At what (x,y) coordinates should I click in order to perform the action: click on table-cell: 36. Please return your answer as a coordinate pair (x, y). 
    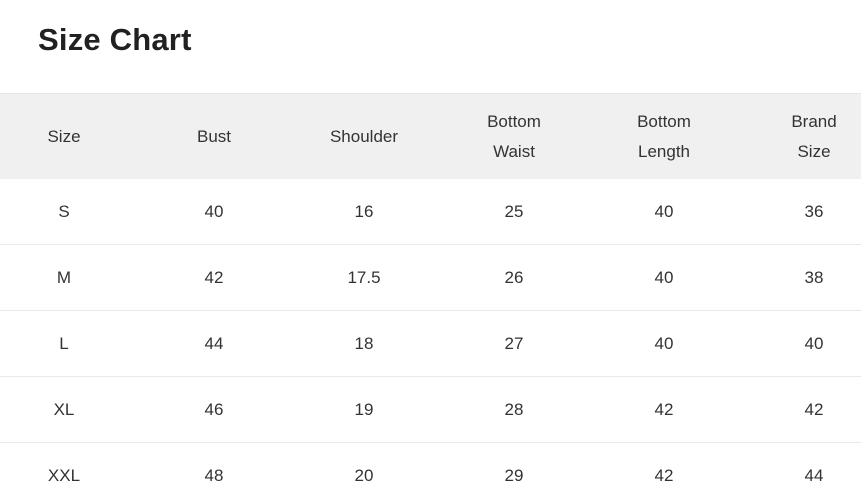
    Looking at the image, I should click on (814, 211).